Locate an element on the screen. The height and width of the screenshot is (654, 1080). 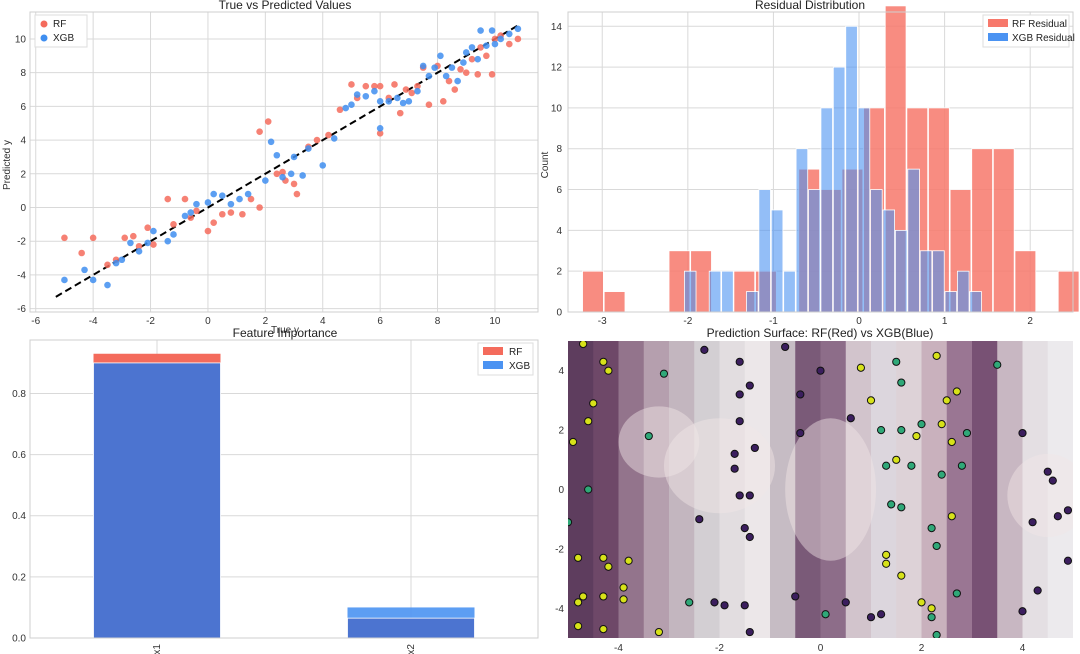
x-tick-label: x1 is located at coordinates (157, 649).